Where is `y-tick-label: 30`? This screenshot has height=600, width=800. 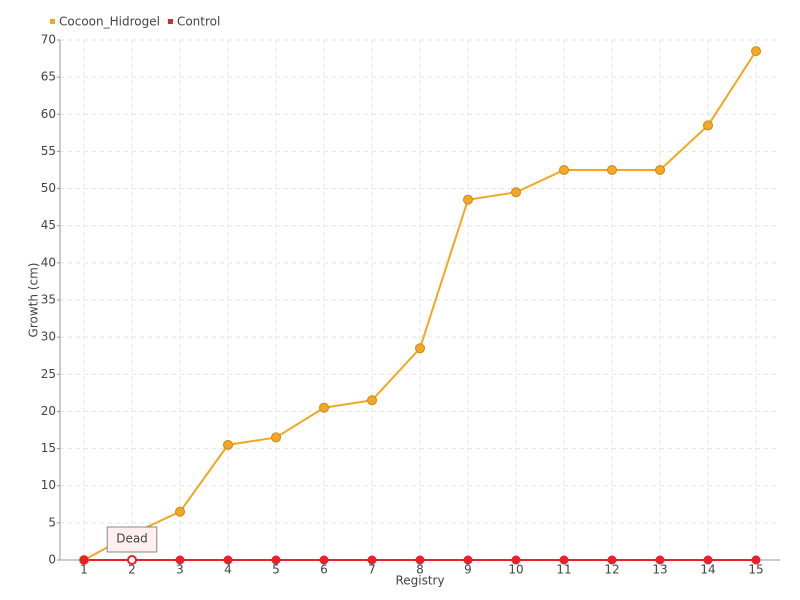
y-tick-label: 30 is located at coordinates (48, 337).